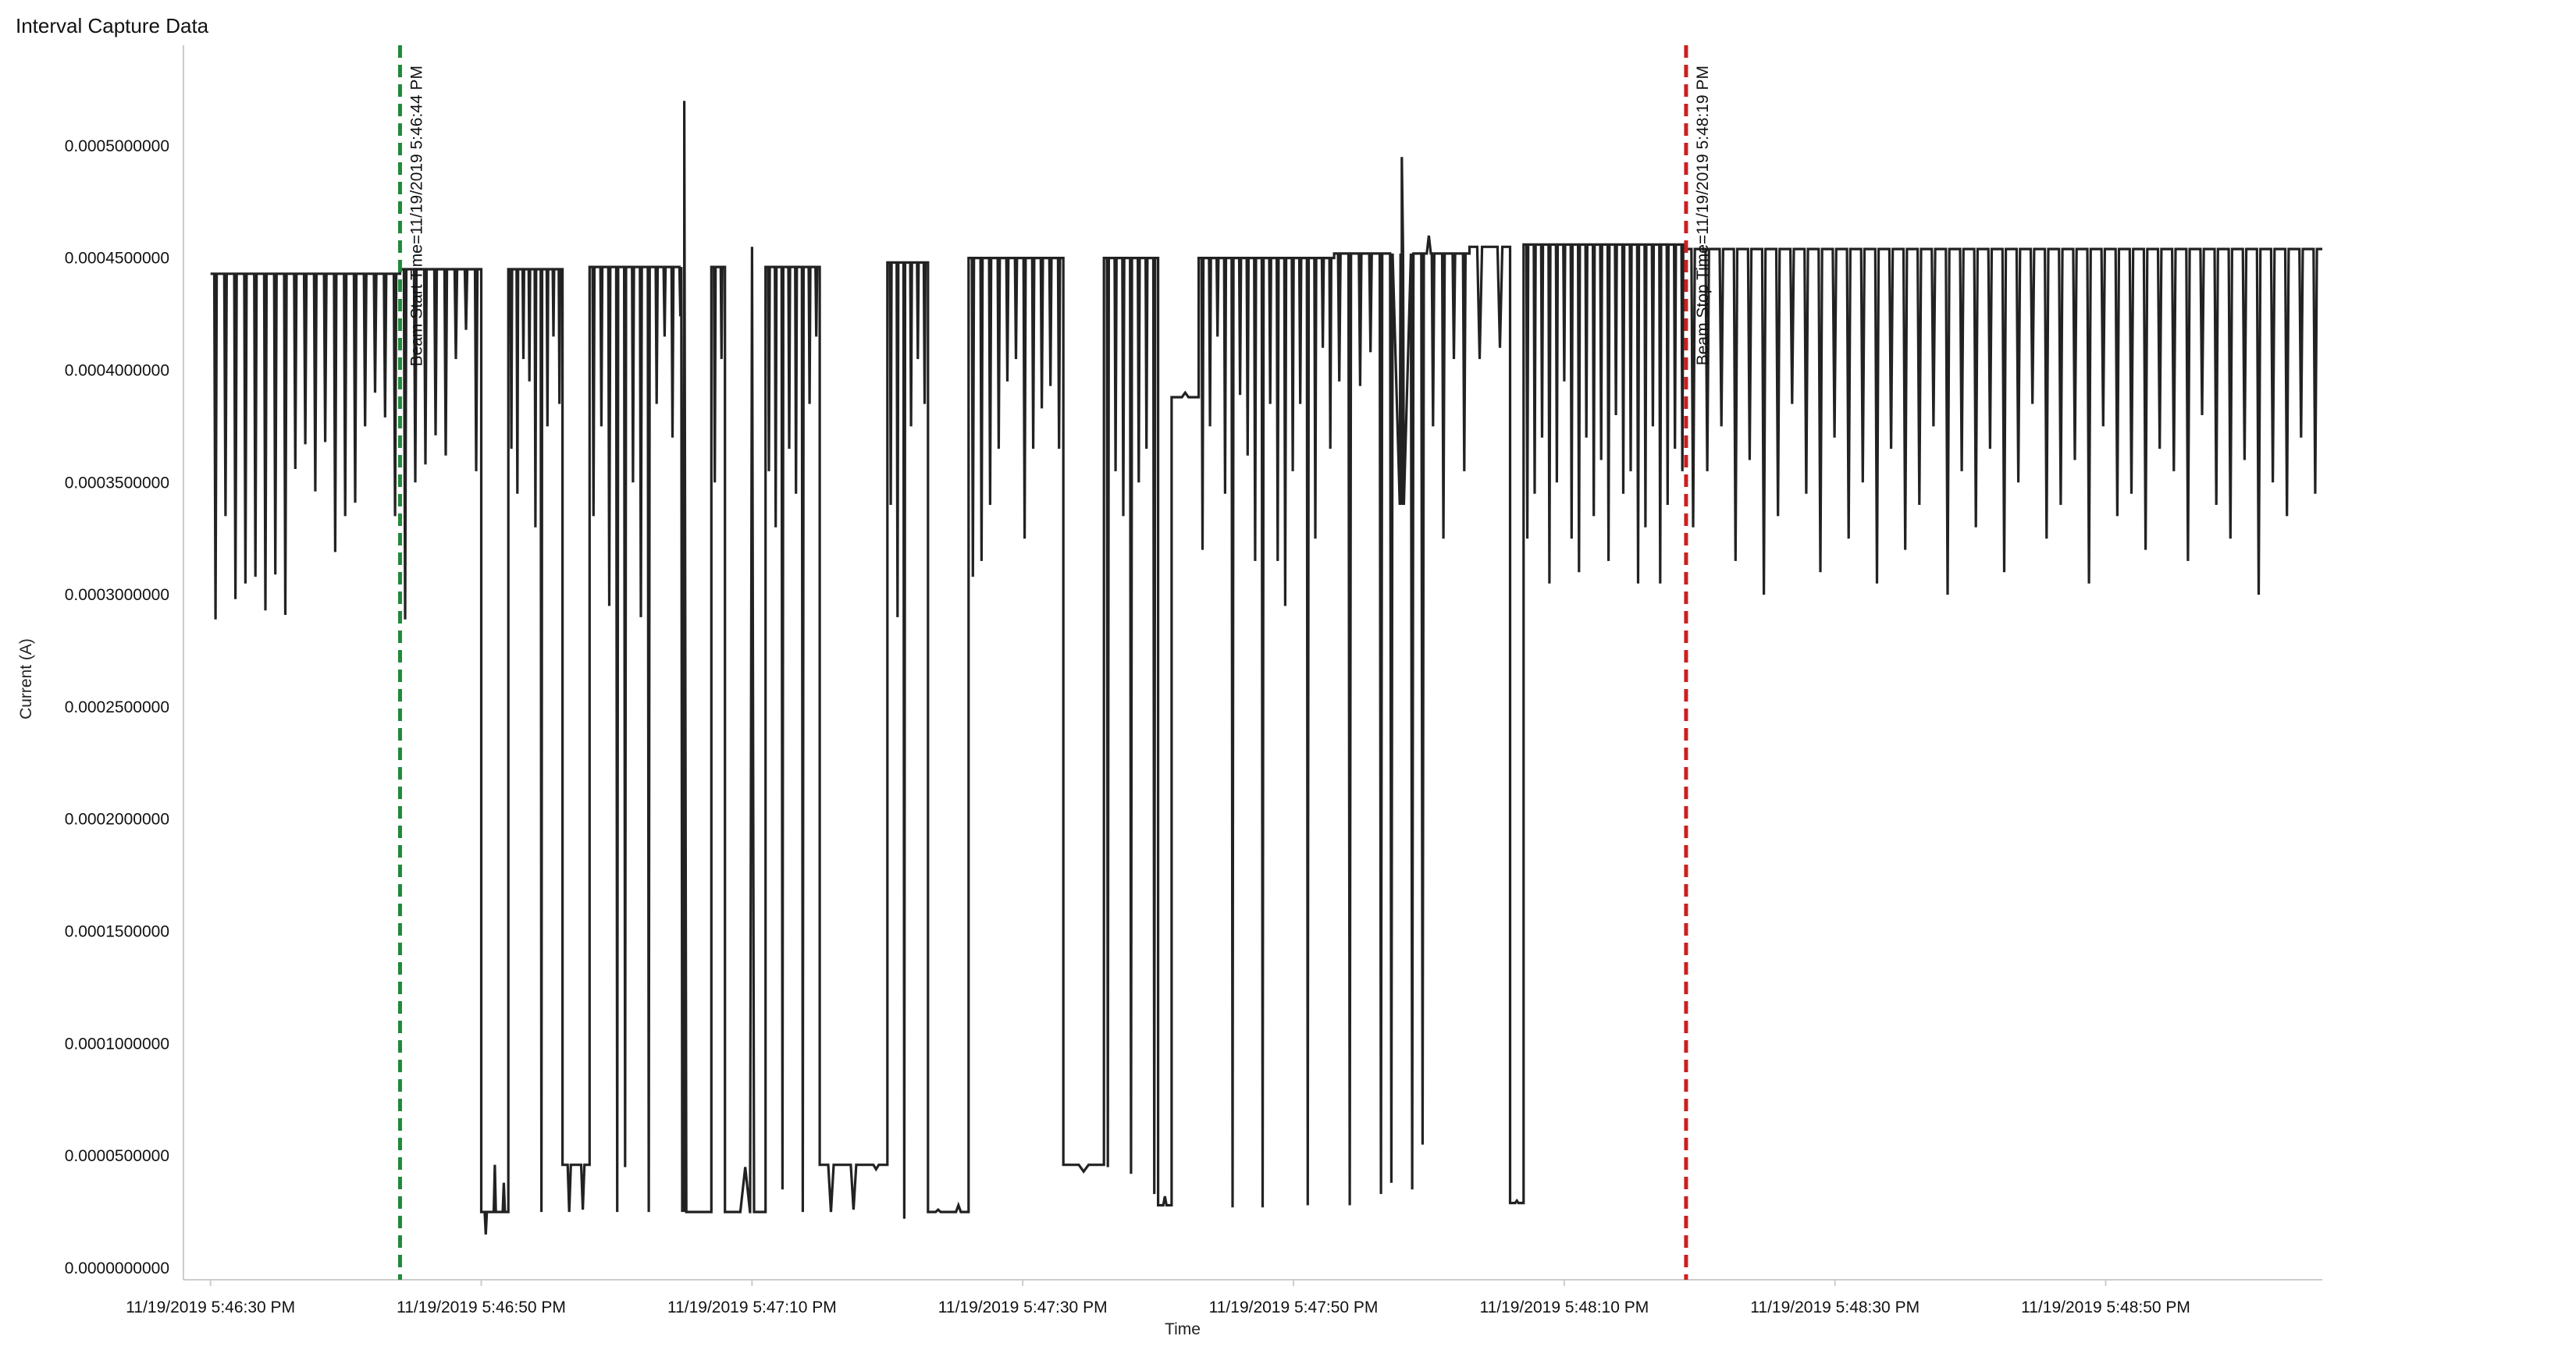  I want to click on y-tick-label: 0.0004500000, so click(117, 259).